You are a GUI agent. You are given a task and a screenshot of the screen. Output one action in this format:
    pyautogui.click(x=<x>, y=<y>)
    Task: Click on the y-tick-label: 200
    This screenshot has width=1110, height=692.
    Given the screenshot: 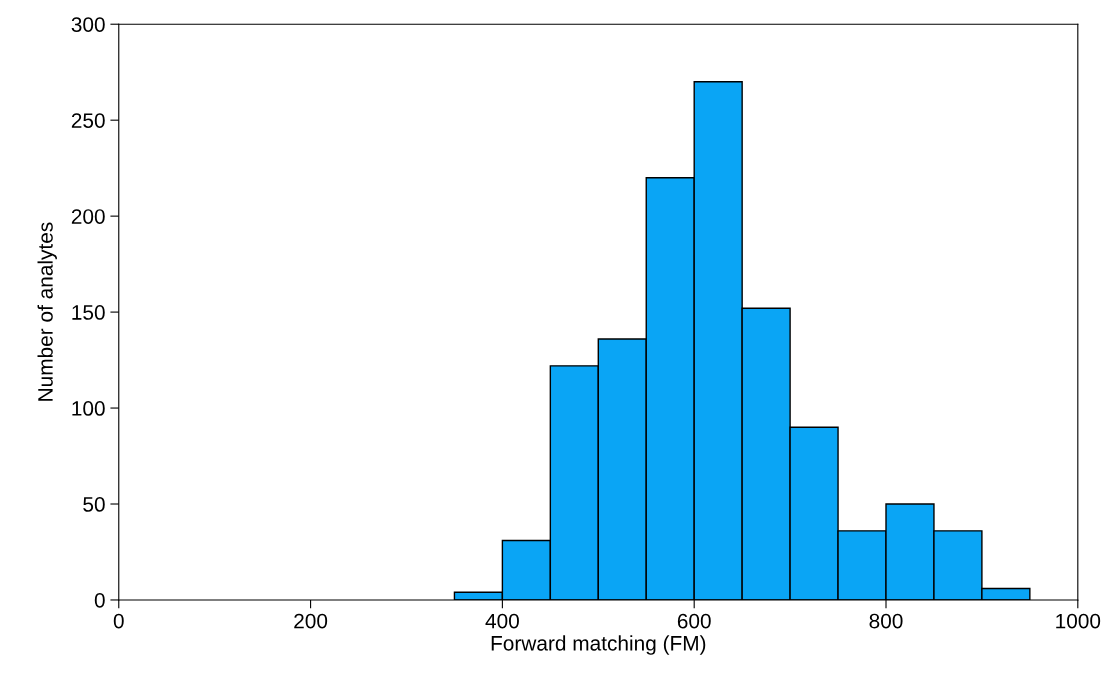 What is the action you would take?
    pyautogui.click(x=88, y=216)
    